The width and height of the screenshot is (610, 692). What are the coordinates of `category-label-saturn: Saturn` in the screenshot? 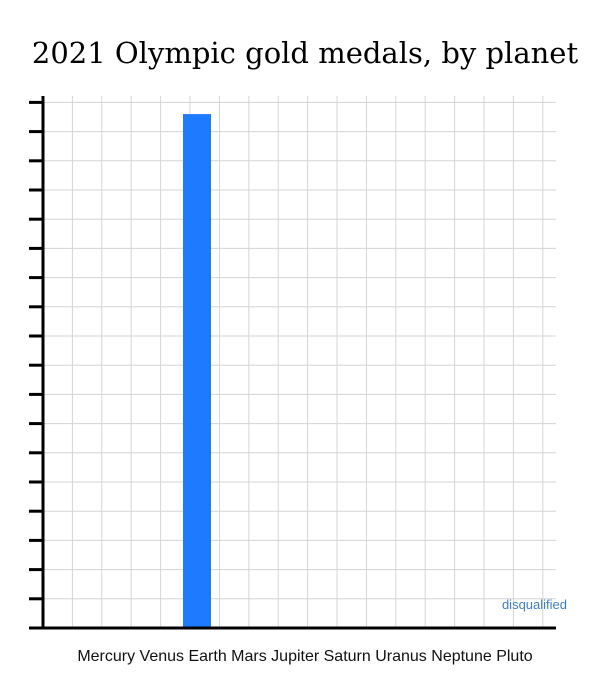 It's located at (345, 656).